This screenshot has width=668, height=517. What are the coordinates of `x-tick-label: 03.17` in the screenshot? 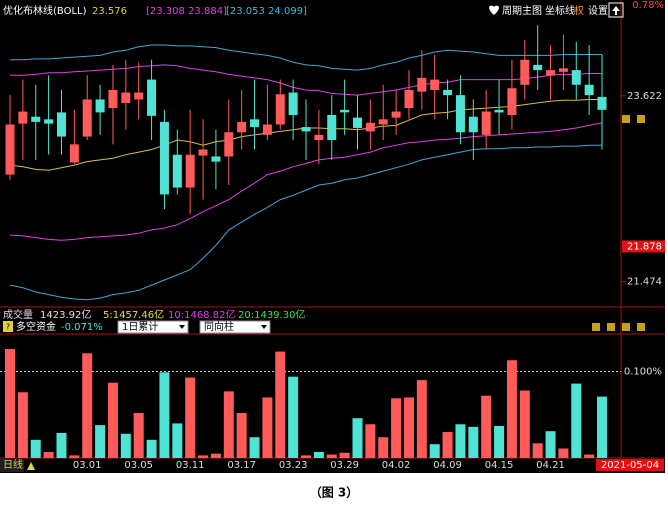 It's located at (241, 465).